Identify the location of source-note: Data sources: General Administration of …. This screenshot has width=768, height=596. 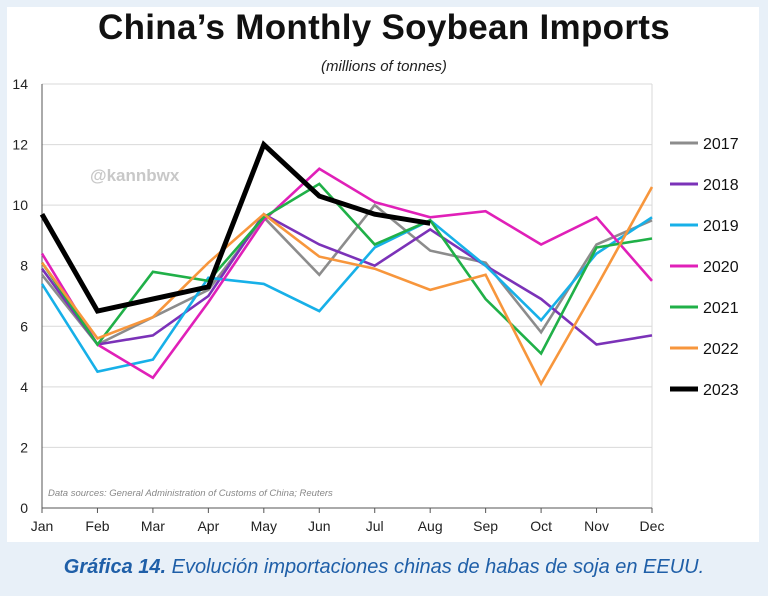
(190, 493).